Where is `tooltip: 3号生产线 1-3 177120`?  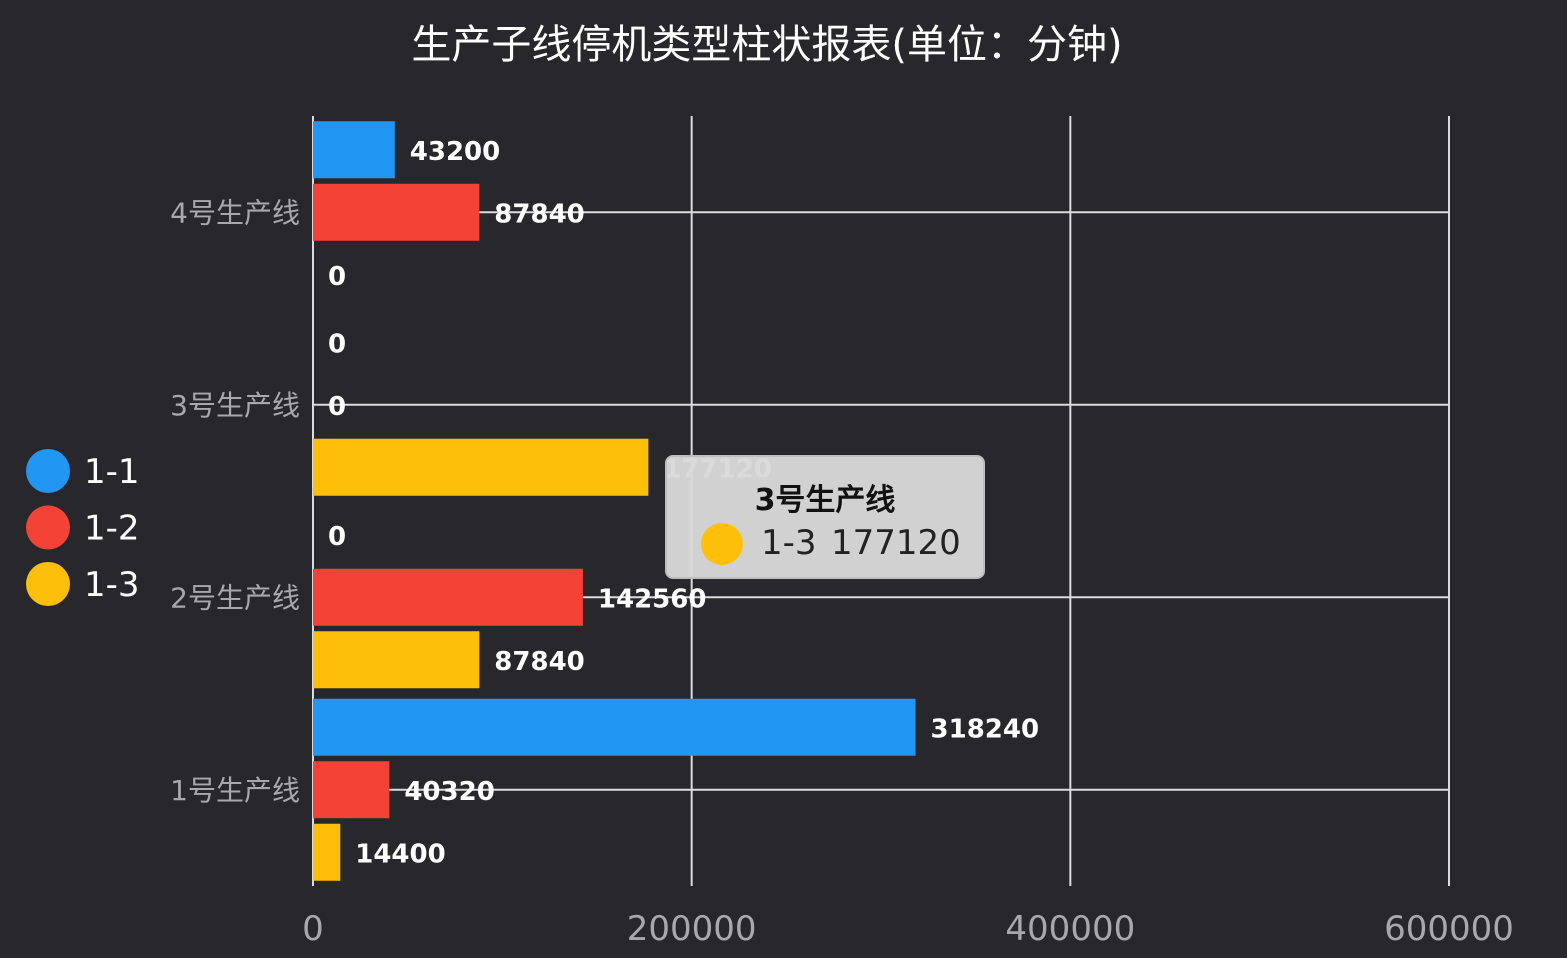
tooltip: 3号生产线 1-3 177120 is located at coordinates (825, 517).